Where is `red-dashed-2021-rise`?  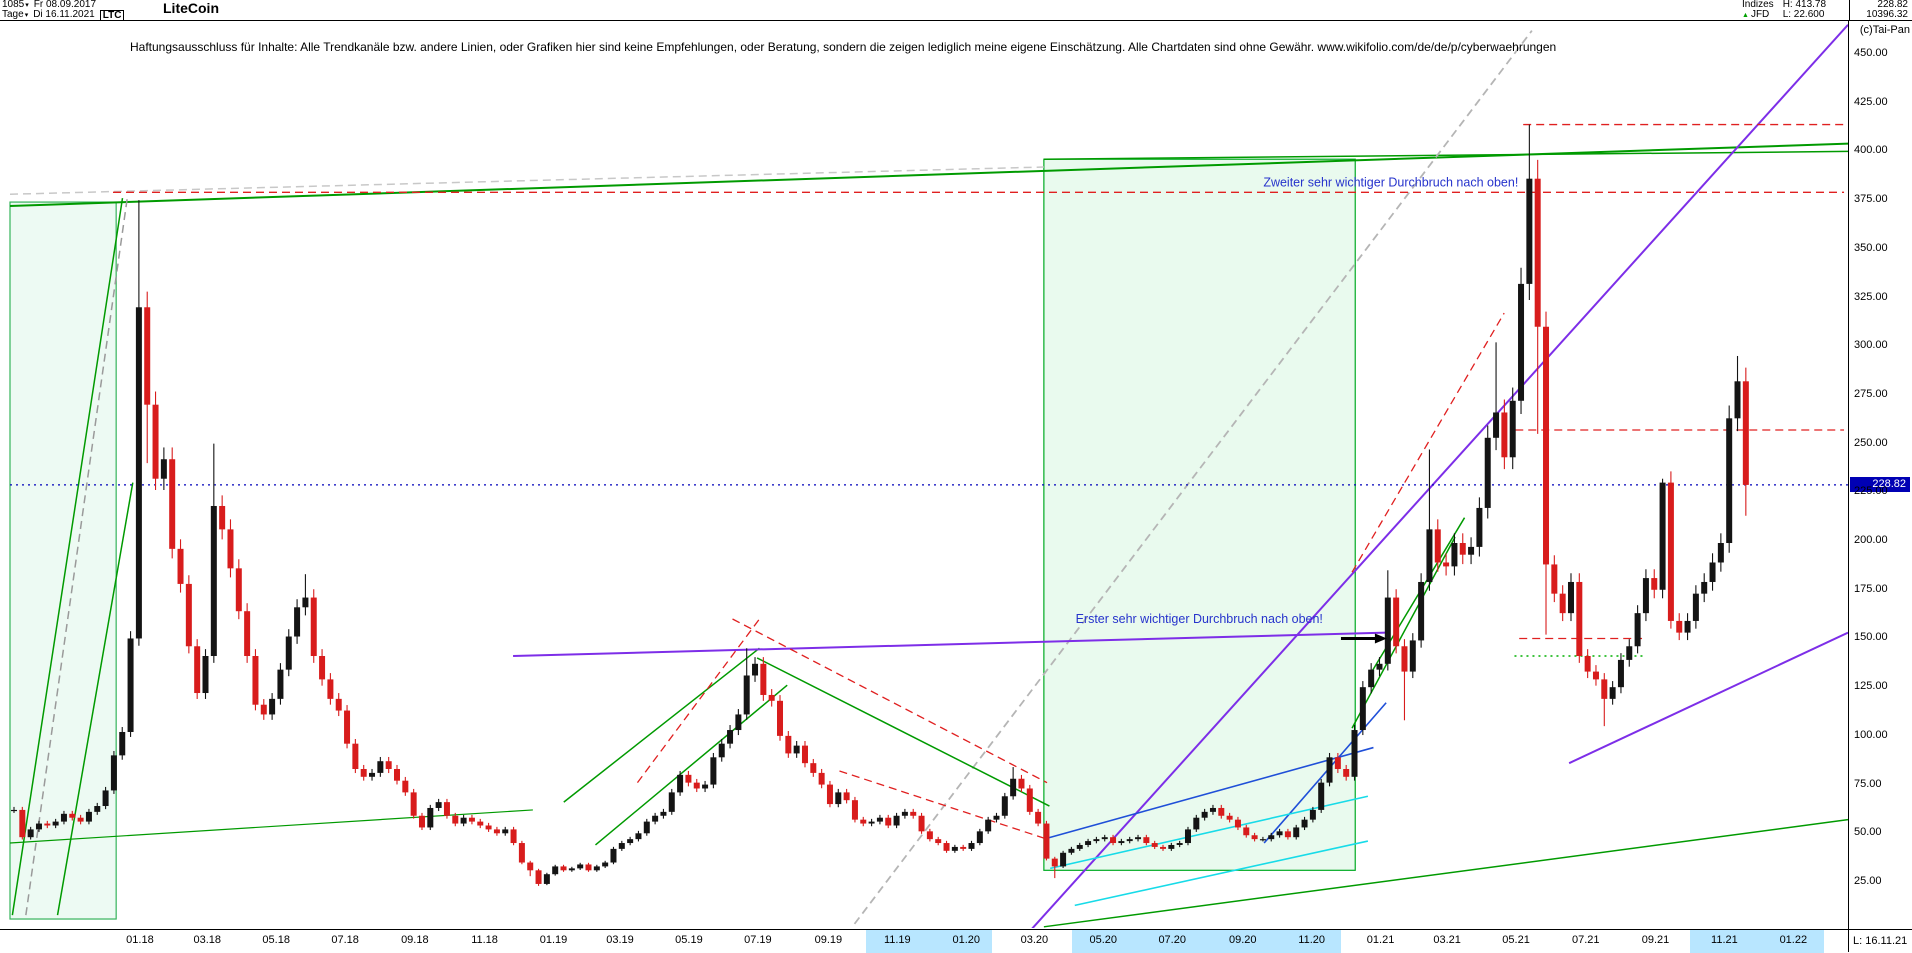
red-dashed-2021-rise is located at coordinates (1428, 442).